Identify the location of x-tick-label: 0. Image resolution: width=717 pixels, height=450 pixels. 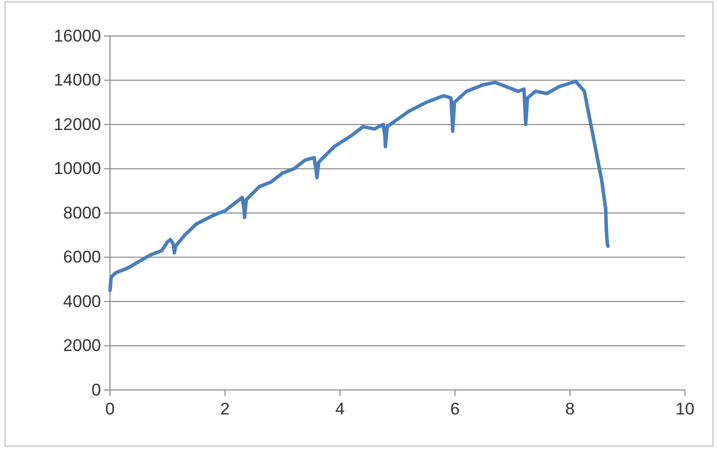
(110, 408).